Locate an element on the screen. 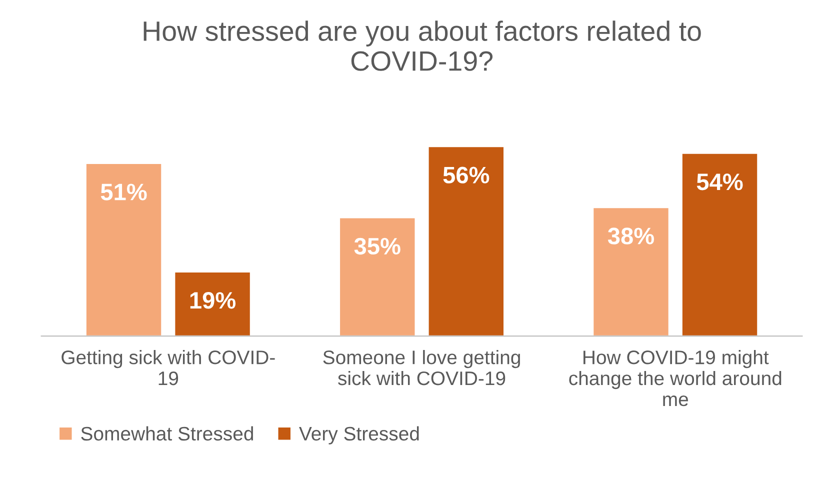 The image size is (827, 495). data-label: 38% is located at coordinates (631, 236).